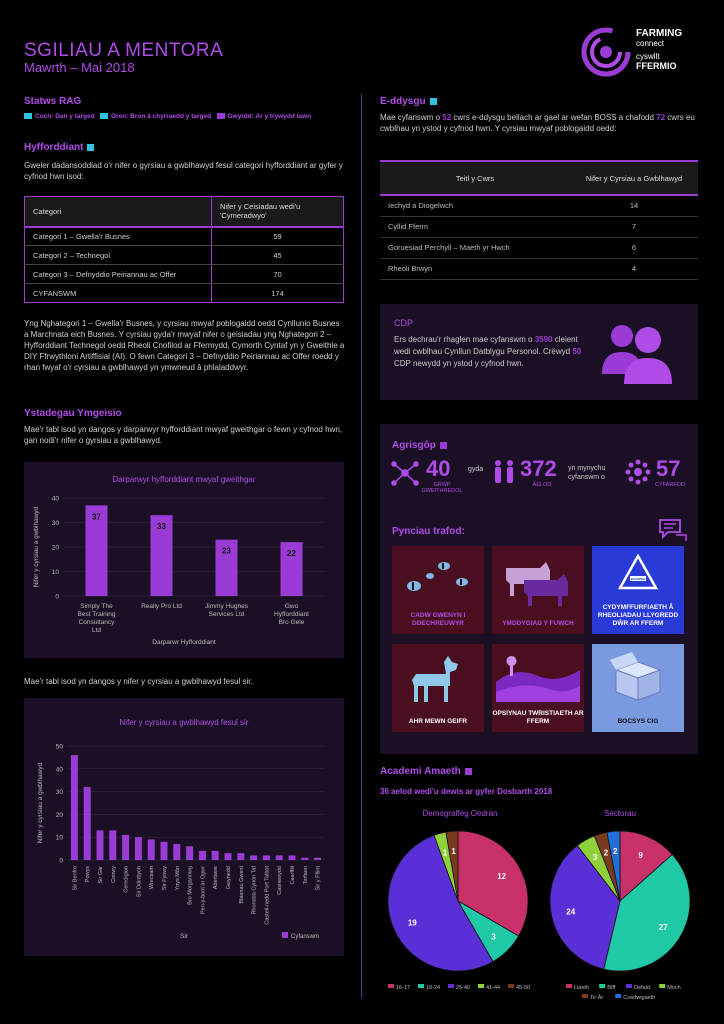  I want to click on elearning-heading: E-ddysgu, so click(408, 101).